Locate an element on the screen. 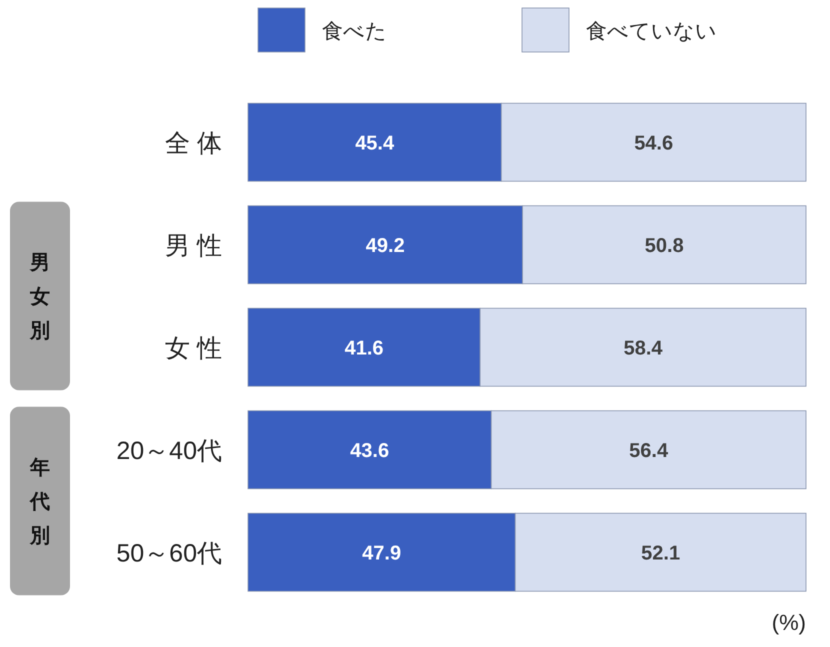 The image size is (830, 647). data-label: 41.6 is located at coordinates (364, 348).